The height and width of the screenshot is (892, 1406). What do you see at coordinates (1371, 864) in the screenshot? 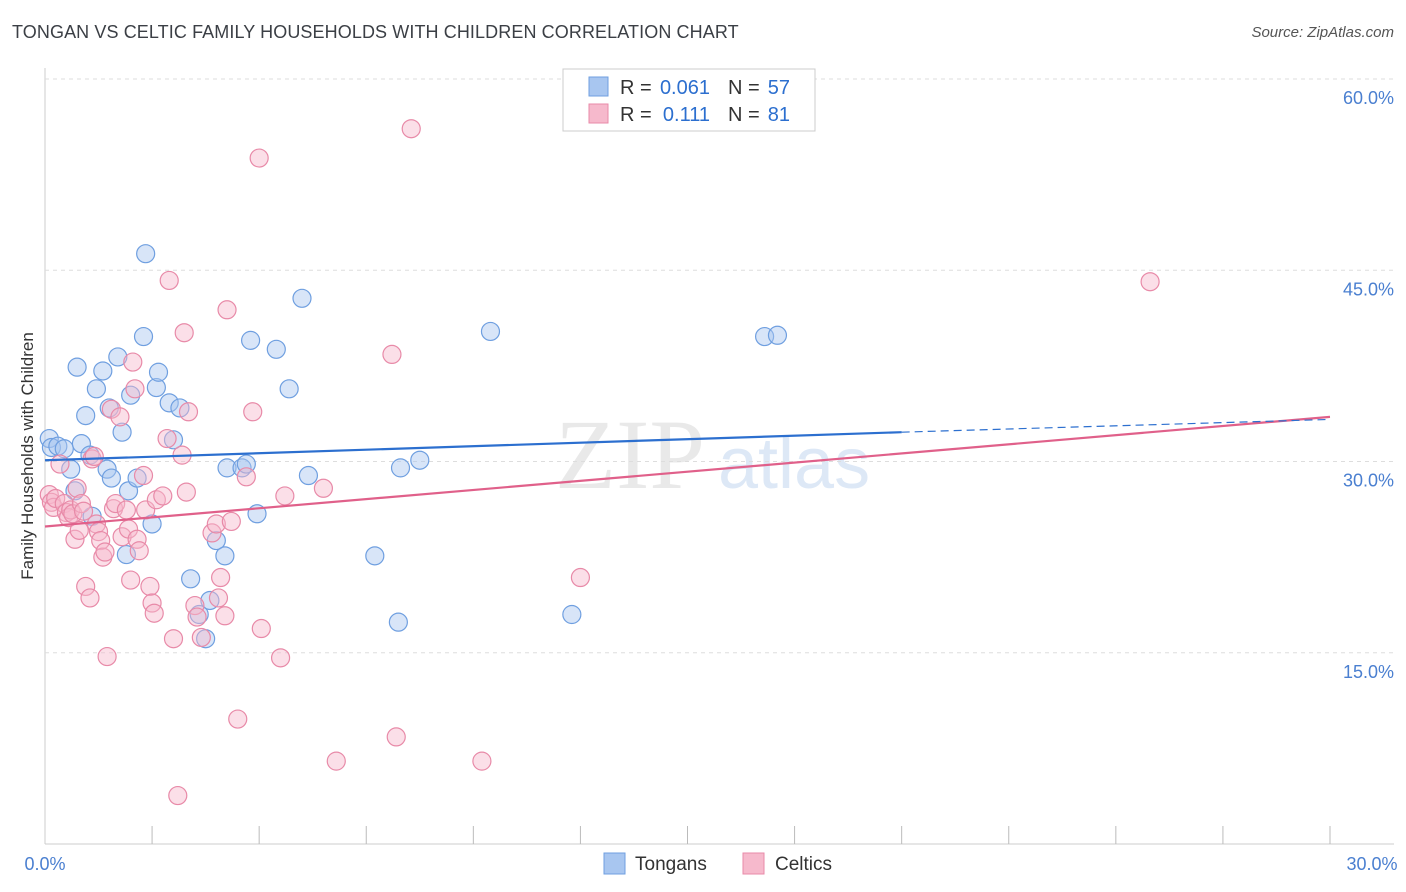
I see `x-tick-label-max: 30.0%` at bounding box center [1371, 864].